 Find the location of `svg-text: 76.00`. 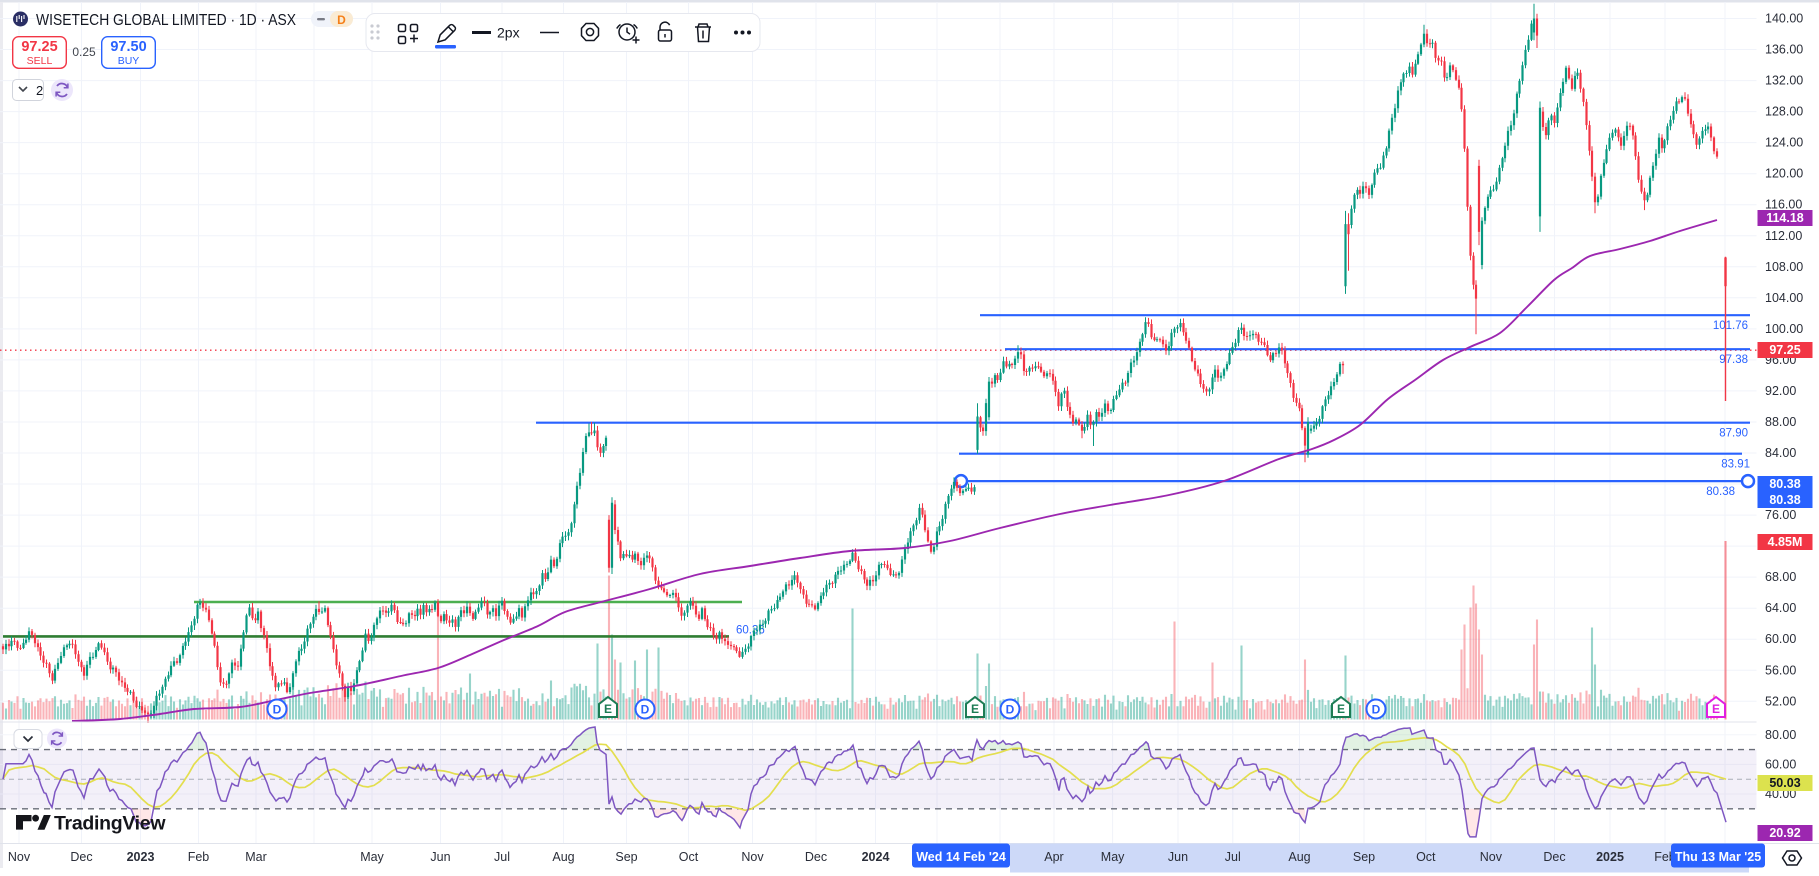

svg-text: 76.00 is located at coordinates (1780, 515).